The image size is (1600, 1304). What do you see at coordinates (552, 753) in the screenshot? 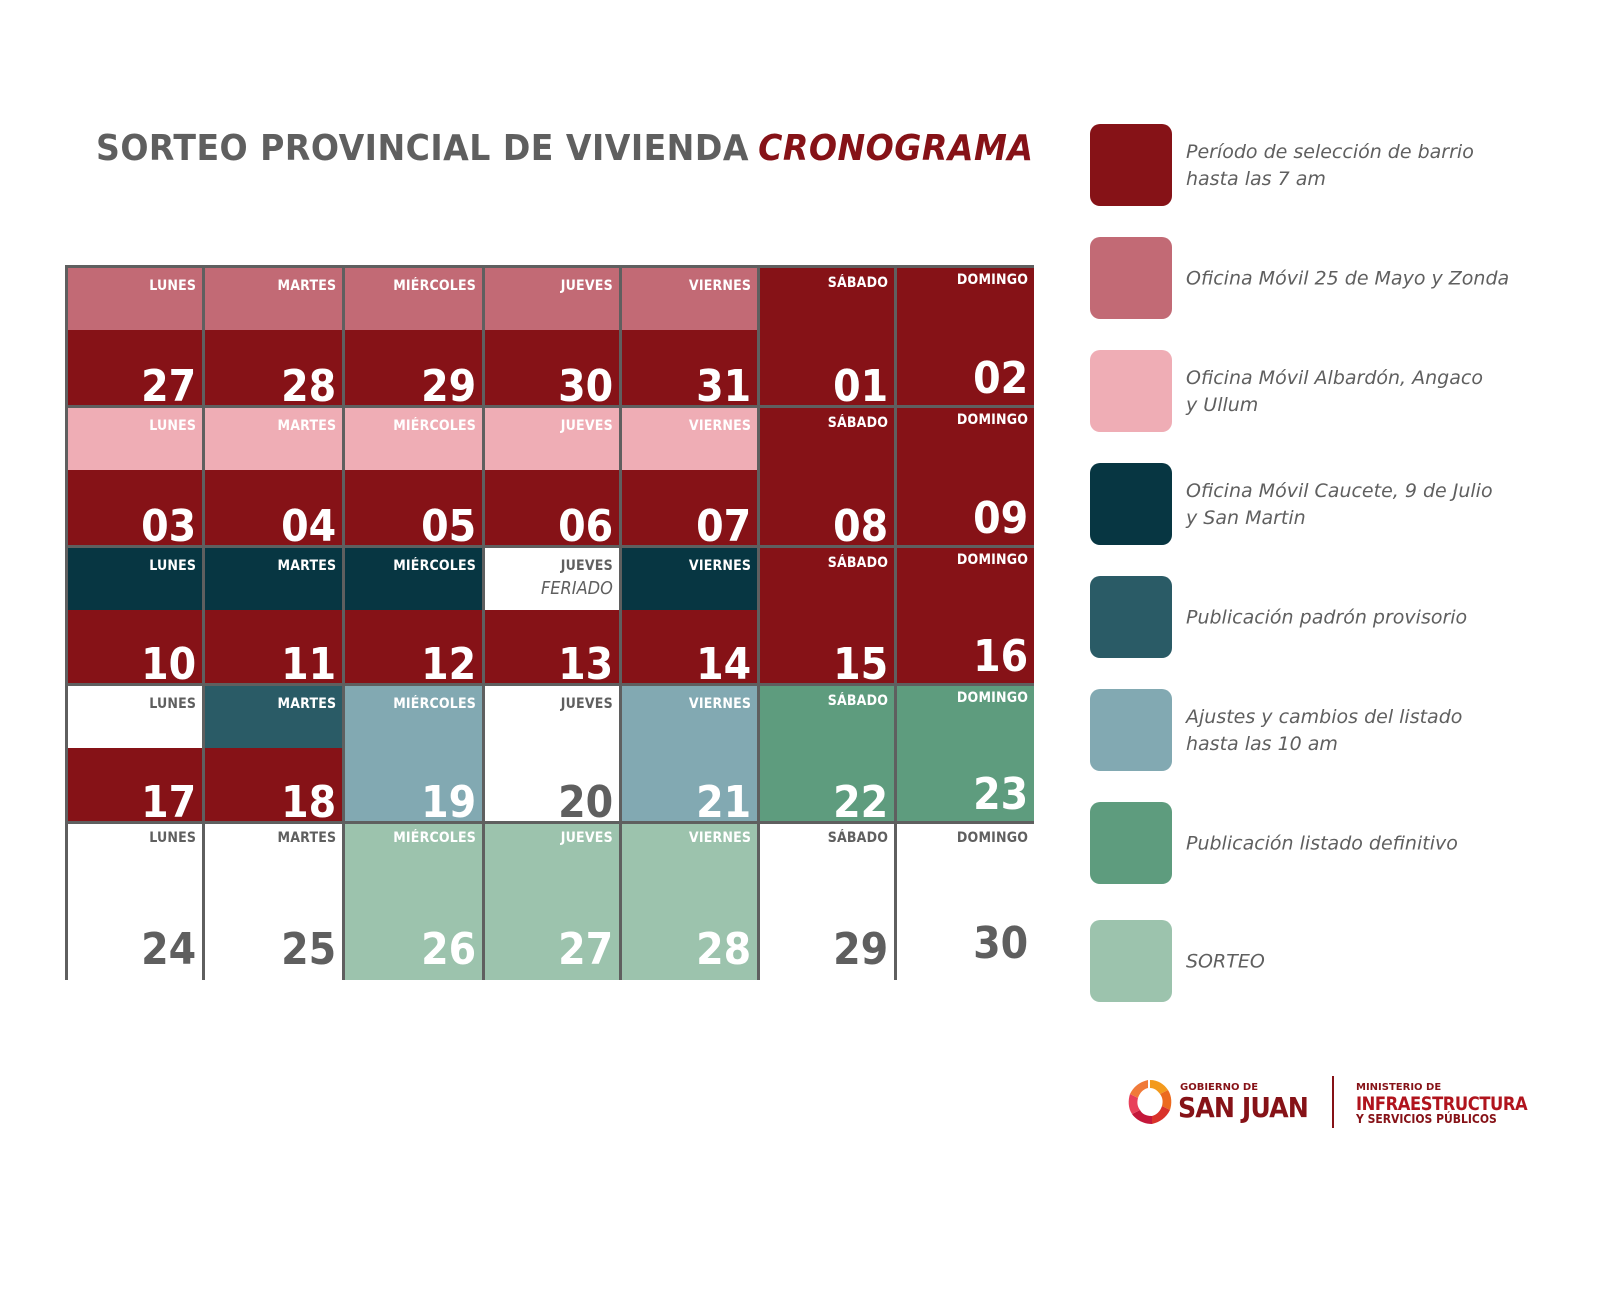
I see `calendar-day: JUEVES 20` at bounding box center [552, 753].